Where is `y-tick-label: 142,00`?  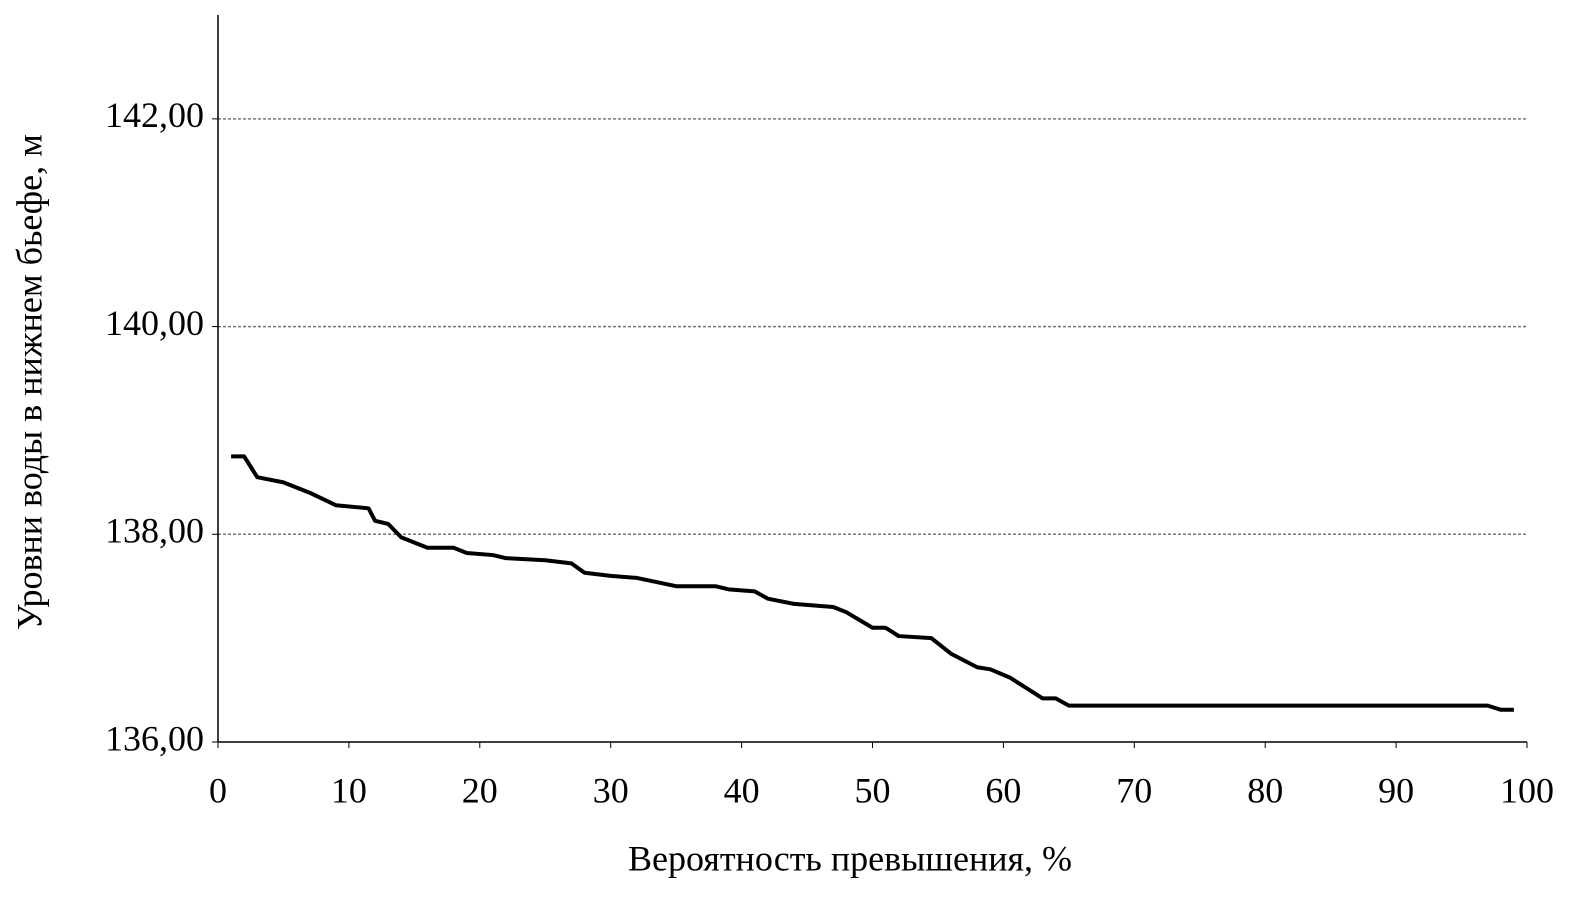 y-tick-label: 142,00 is located at coordinates (154, 115).